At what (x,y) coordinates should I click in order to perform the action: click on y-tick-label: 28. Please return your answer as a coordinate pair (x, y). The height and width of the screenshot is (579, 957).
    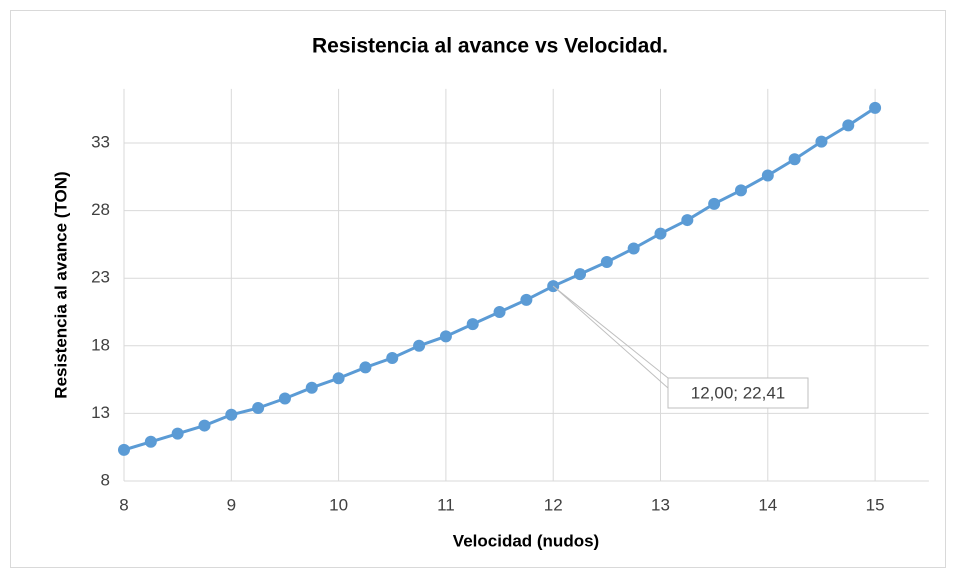
    Looking at the image, I should click on (100, 209).